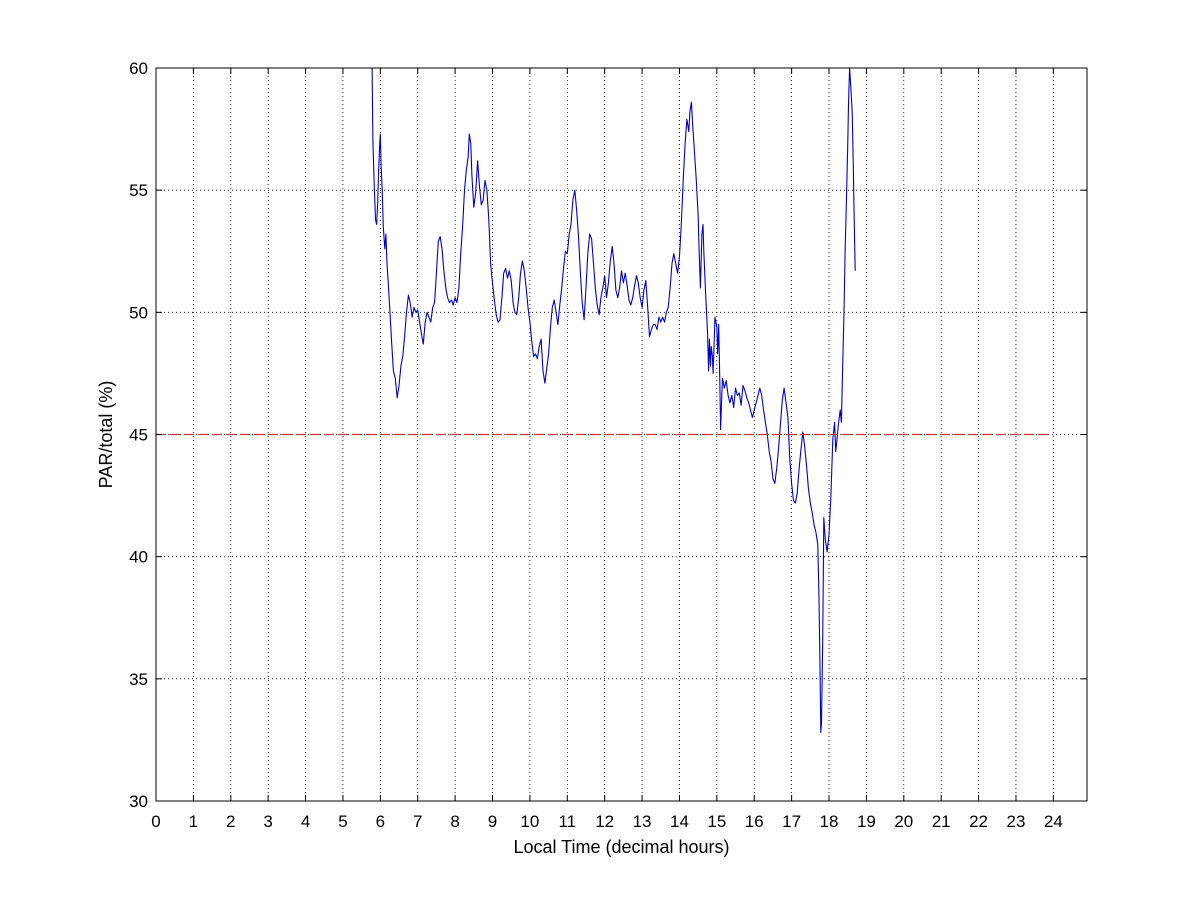  I want to click on x-tick-label: 7, so click(417, 821).